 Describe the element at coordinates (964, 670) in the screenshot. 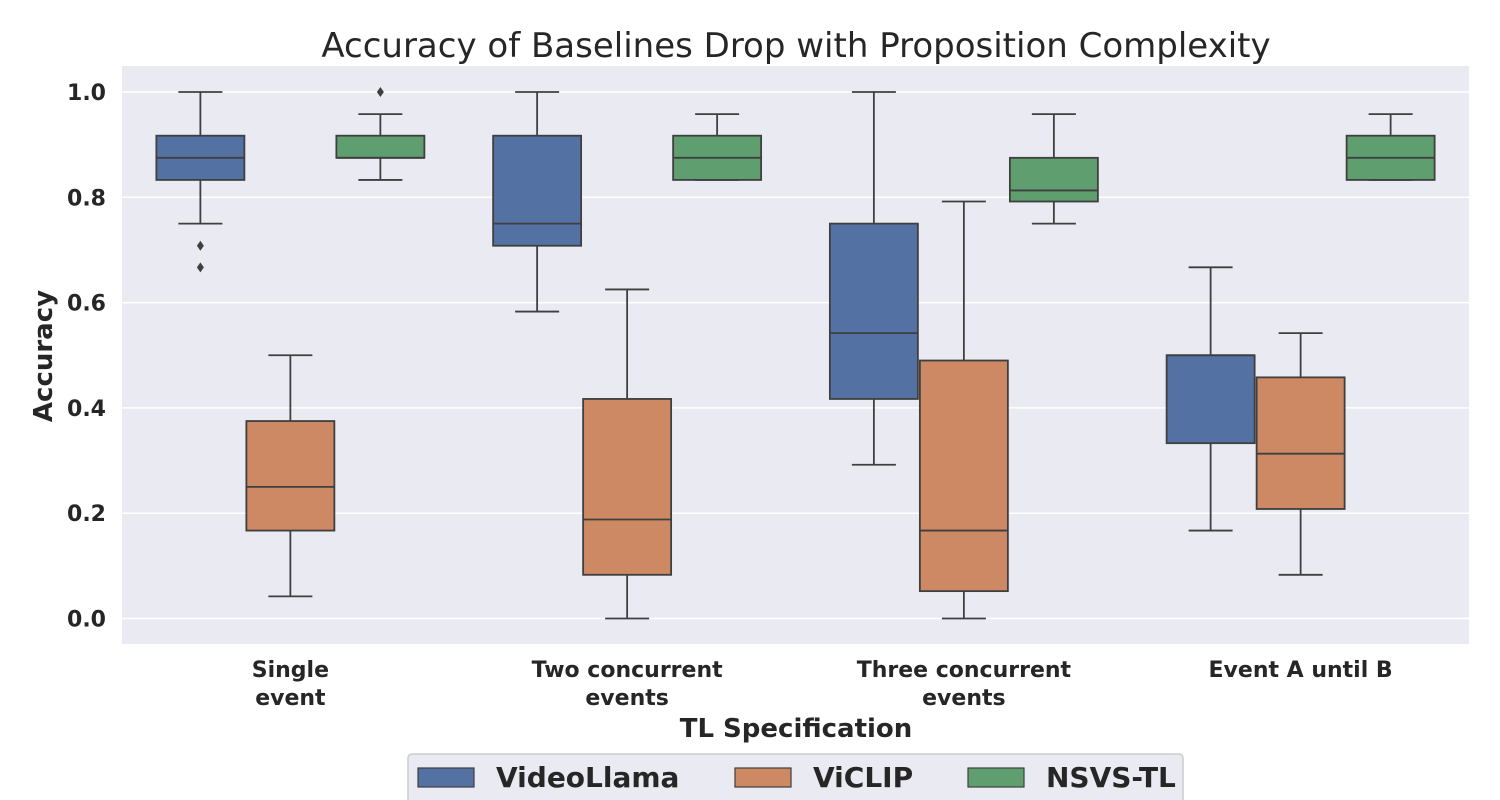

I see `x-tick-label-line: Three concurrent` at that location.